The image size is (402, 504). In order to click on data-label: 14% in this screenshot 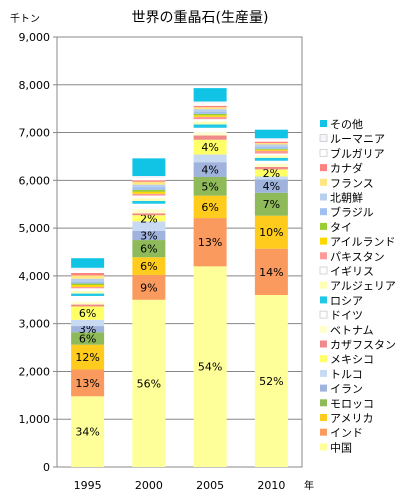, I will do `click(271, 272)`.